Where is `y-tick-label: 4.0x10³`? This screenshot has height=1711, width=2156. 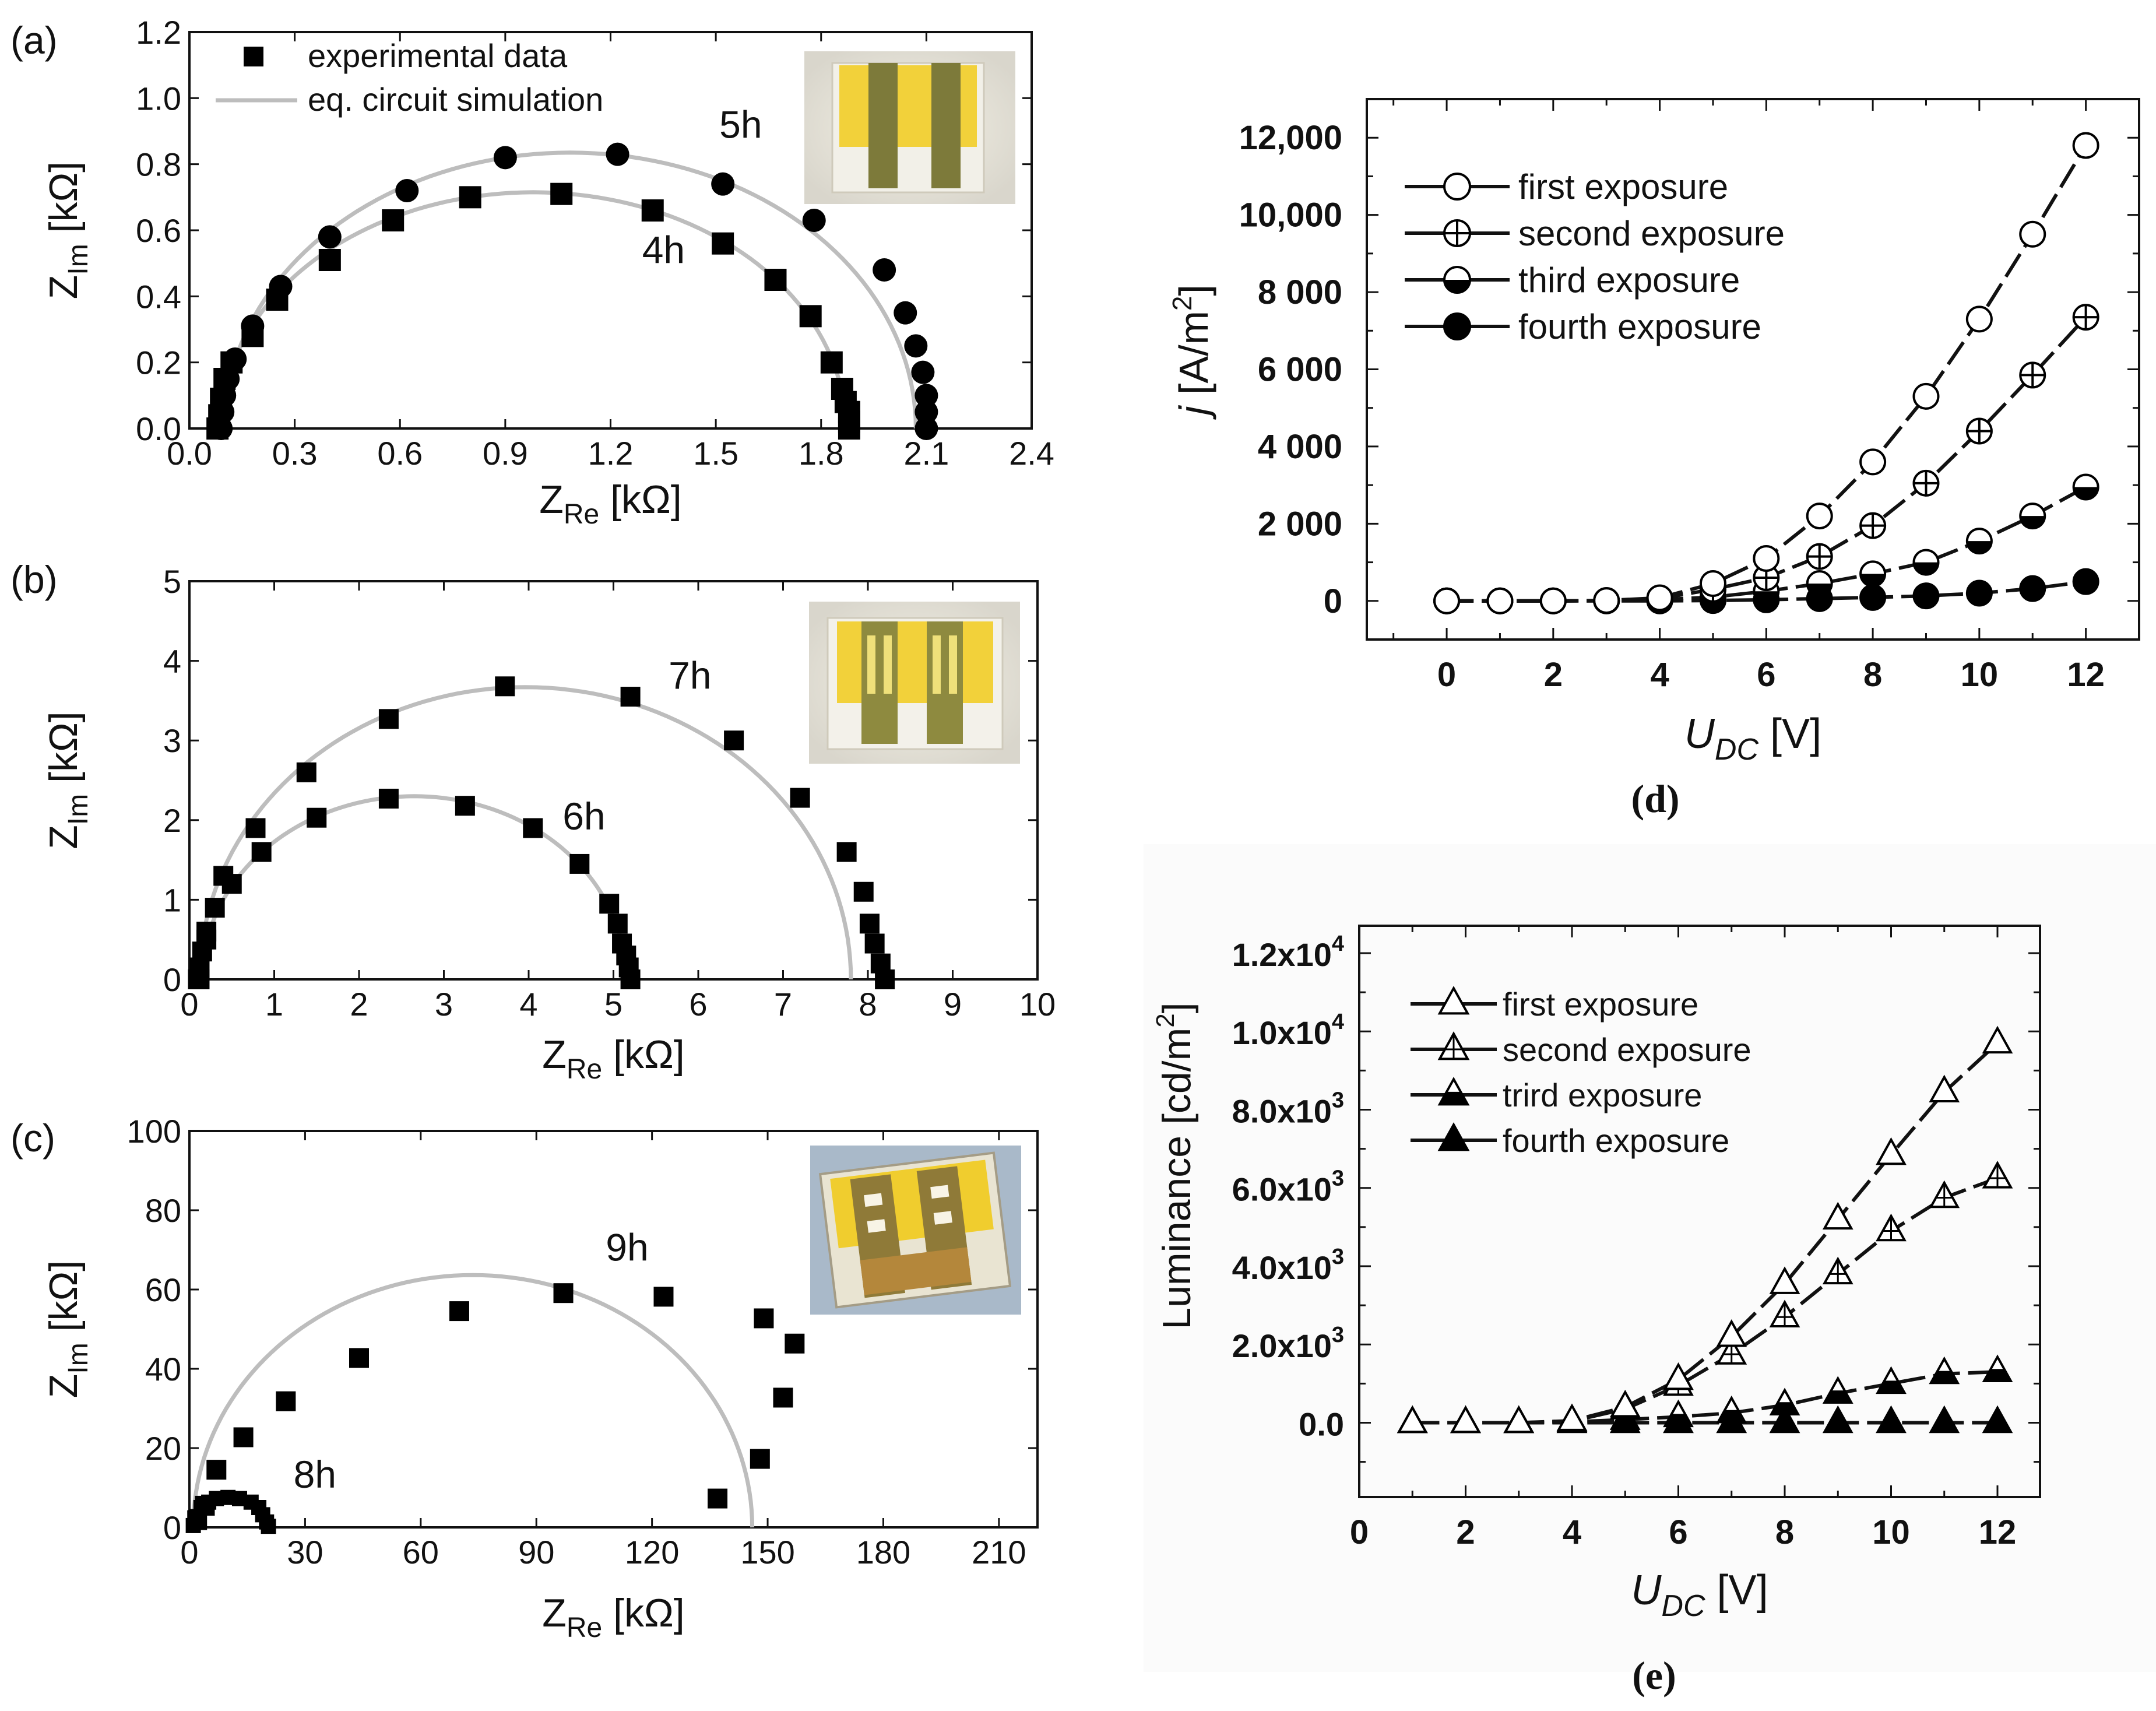
y-tick-label: 4.0x10³ is located at coordinates (1288, 1265).